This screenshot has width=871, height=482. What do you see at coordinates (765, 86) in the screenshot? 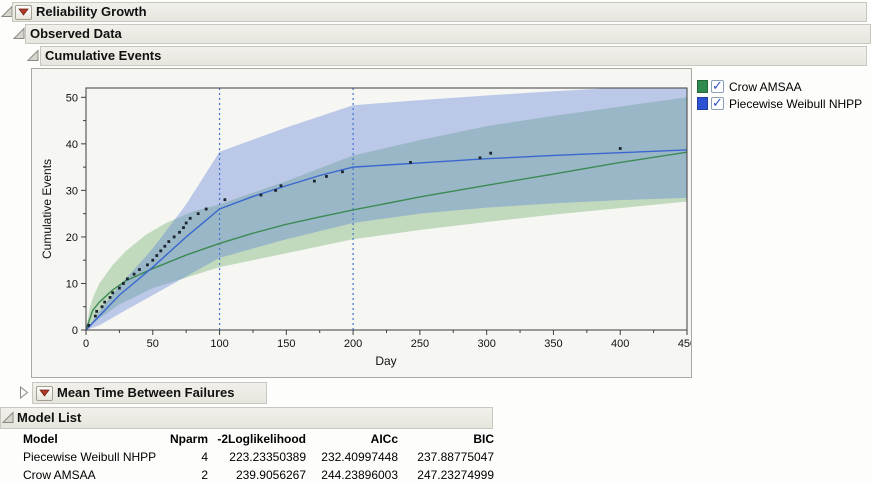
I see `legend-label: Crow AMSAA` at bounding box center [765, 86].